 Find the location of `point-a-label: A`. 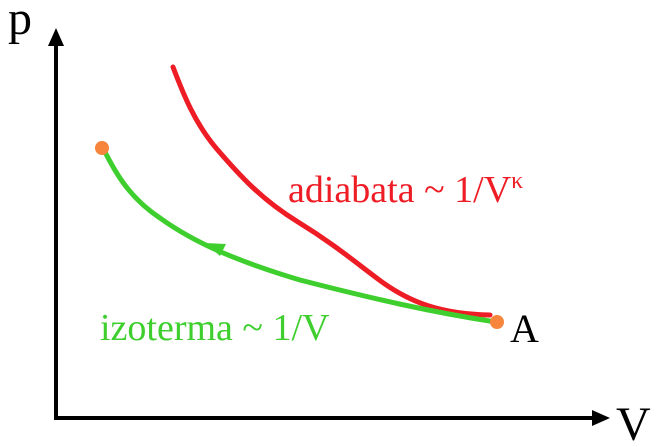

point-a-label: A is located at coordinates (524, 328).